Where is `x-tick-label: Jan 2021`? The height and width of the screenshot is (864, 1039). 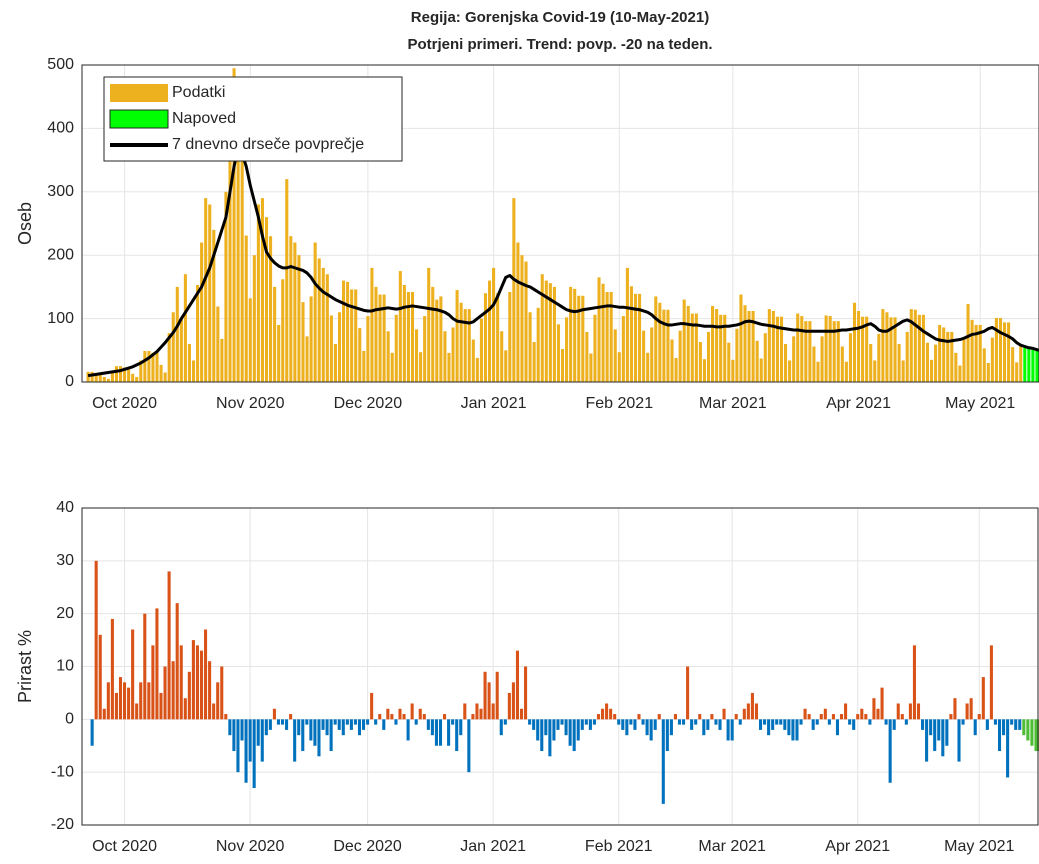 x-tick-label: Jan 2021 is located at coordinates (493, 846).